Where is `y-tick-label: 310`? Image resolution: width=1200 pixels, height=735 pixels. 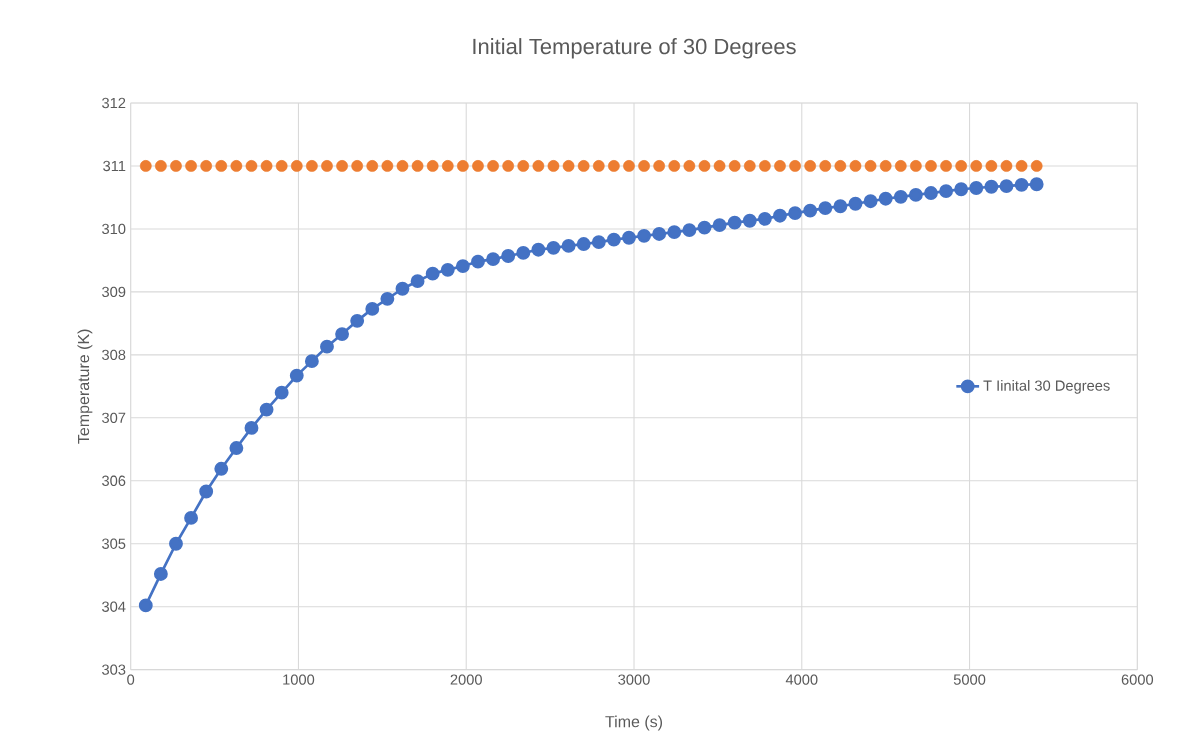
y-tick-label: 310 is located at coordinates (114, 229).